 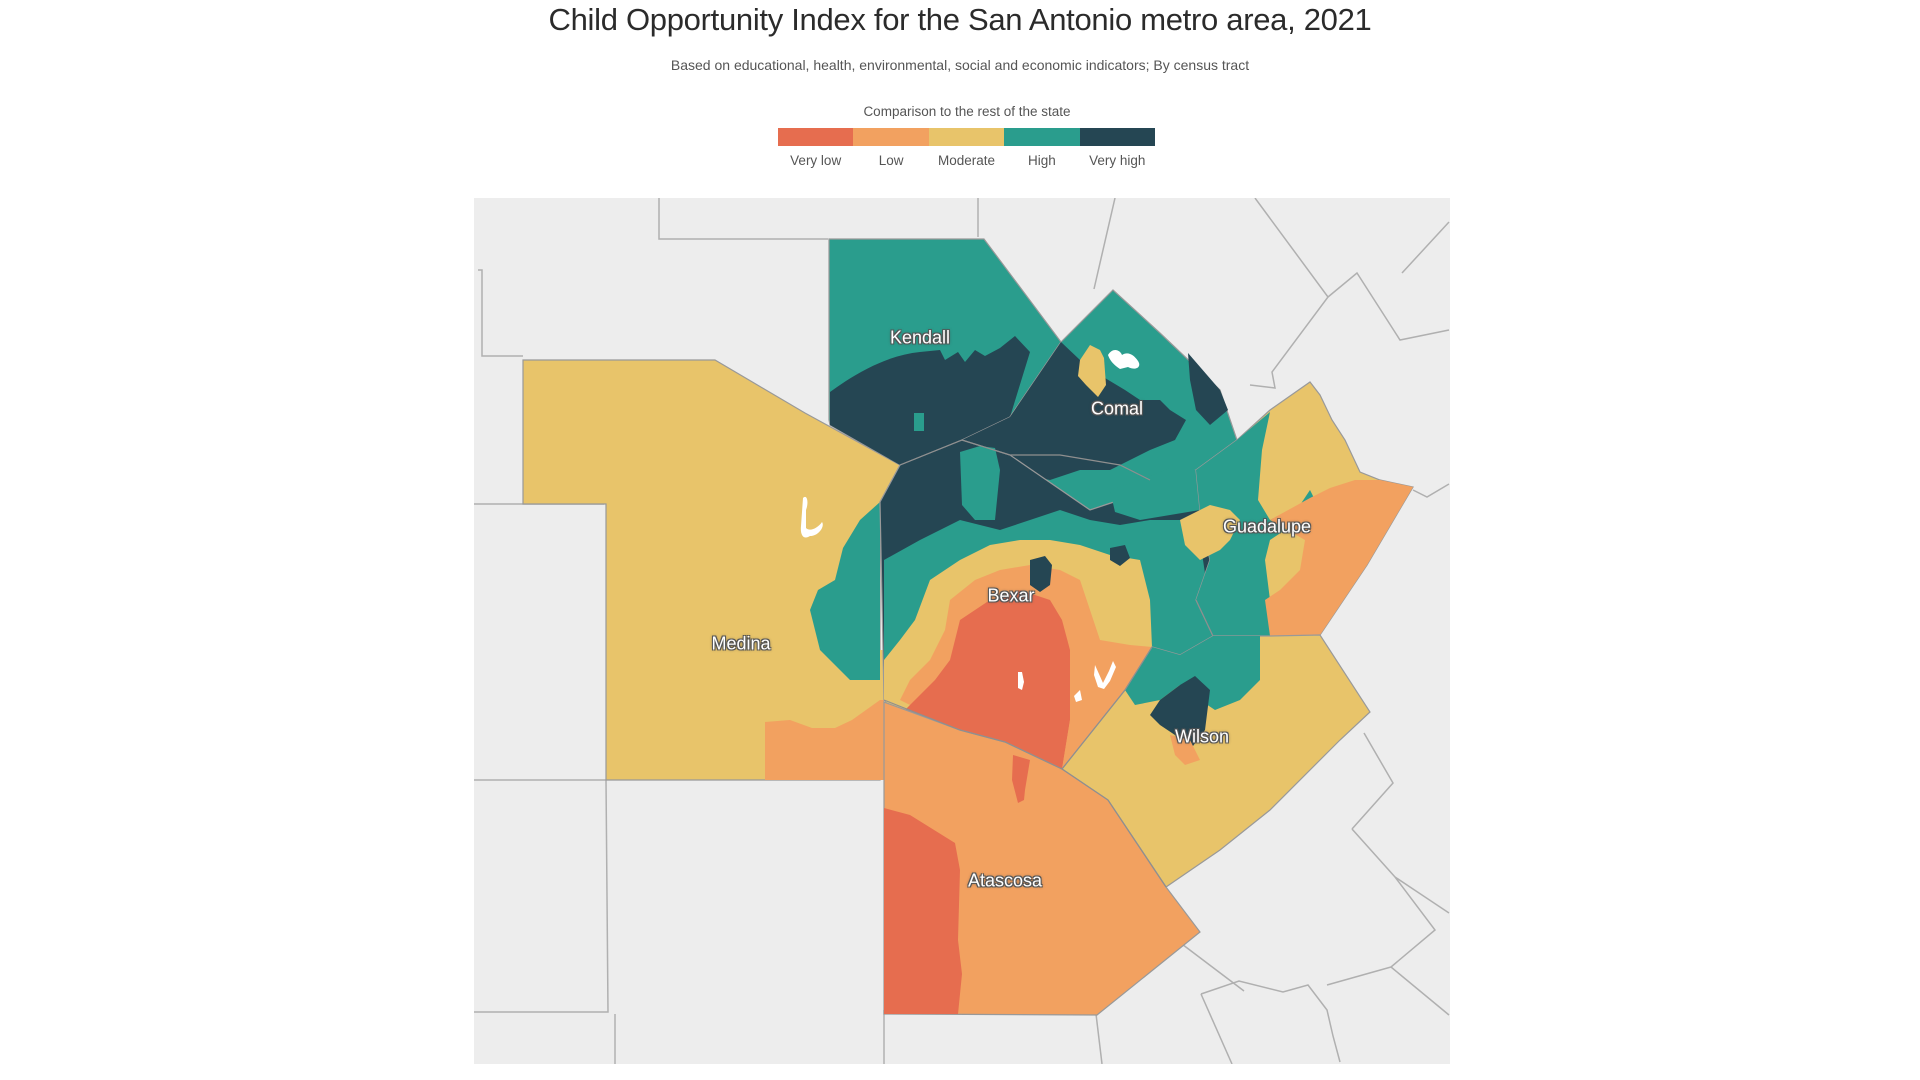 I want to click on county-bexar, so click(x=1046, y=604).